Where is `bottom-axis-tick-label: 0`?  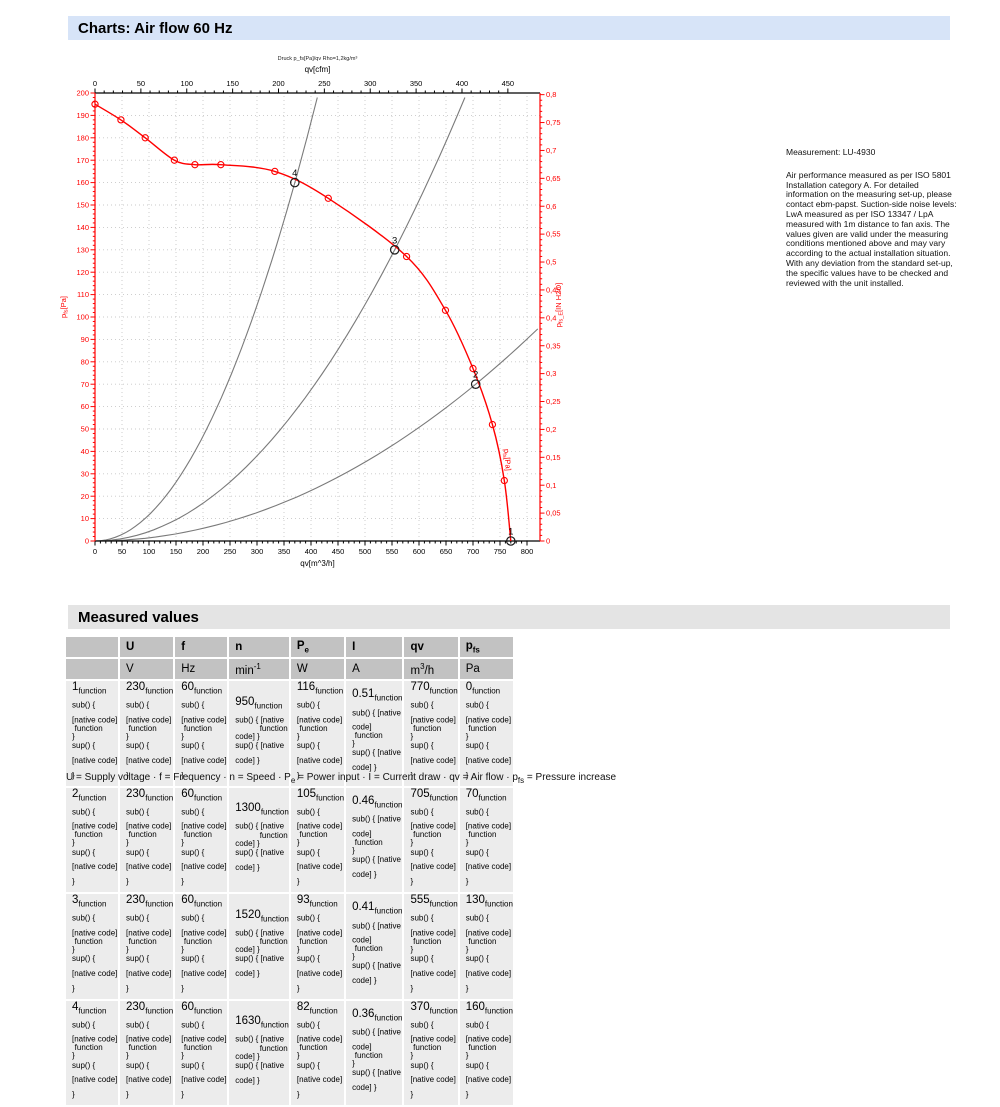 bottom-axis-tick-label: 0 is located at coordinates (95, 551).